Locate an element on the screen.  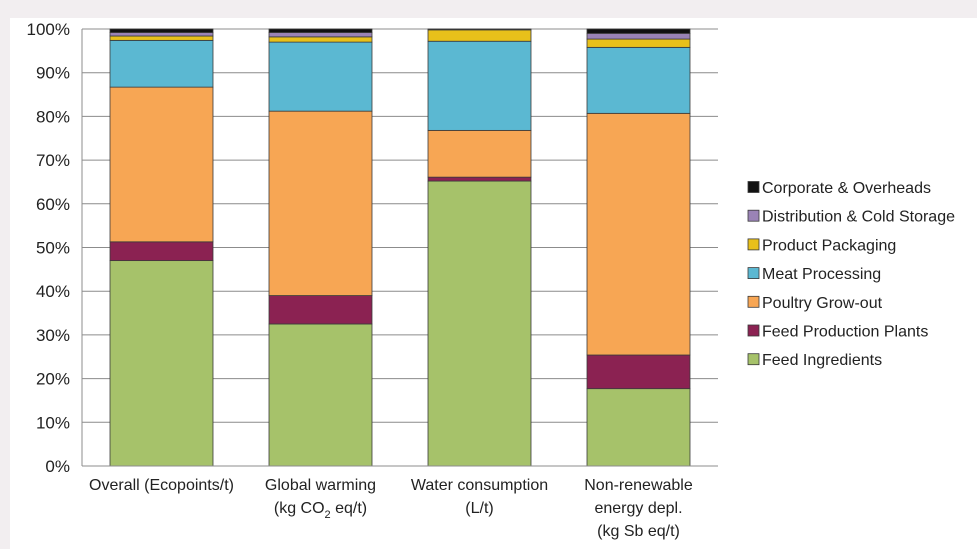
x-category-label: Overall (Ecopoints/t) is located at coordinates (161, 485).